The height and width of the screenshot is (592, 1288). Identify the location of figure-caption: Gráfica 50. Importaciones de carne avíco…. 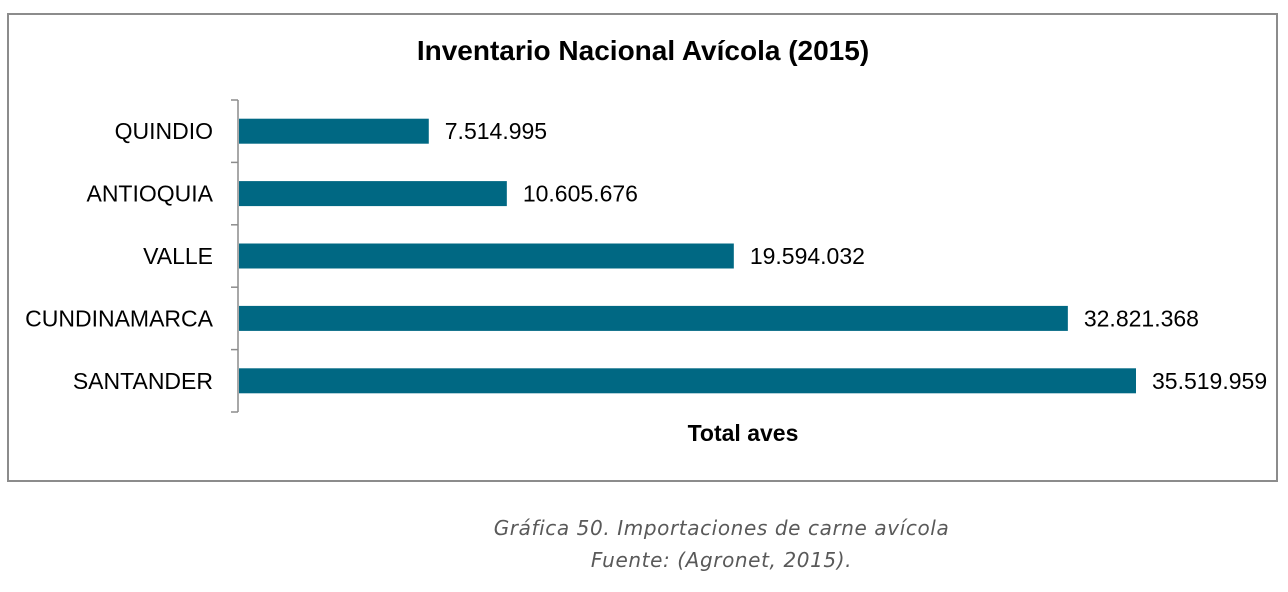
(721, 528).